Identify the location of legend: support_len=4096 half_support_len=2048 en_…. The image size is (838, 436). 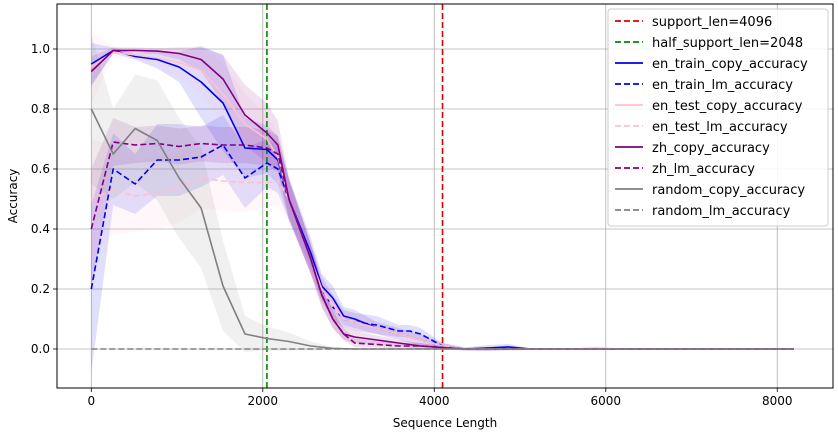
(718, 117).